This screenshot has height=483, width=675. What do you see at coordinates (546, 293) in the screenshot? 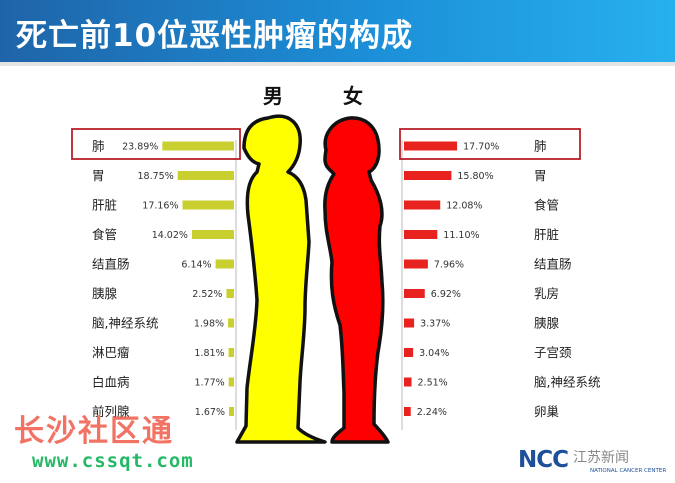
I see `female-category-label: 乳房` at bounding box center [546, 293].